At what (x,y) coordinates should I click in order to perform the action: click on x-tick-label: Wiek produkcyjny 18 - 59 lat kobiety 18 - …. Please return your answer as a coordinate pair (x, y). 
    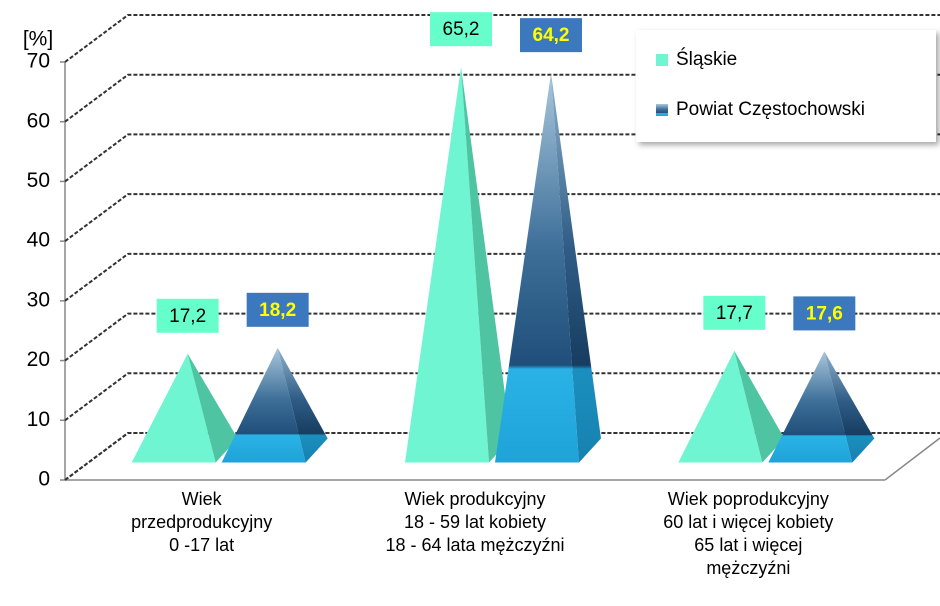
    Looking at the image, I should click on (474, 522).